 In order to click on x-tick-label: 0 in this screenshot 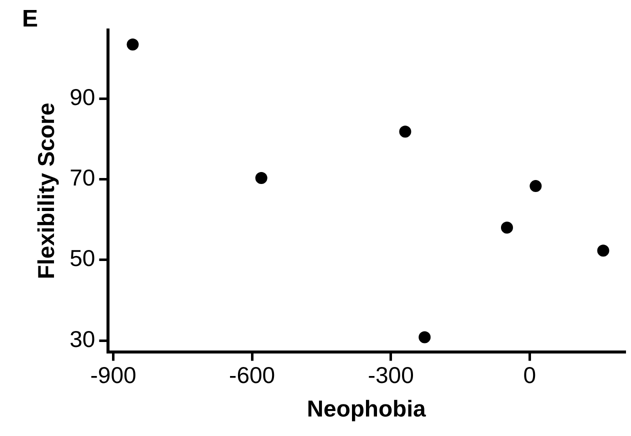, I will do `click(529, 375)`.